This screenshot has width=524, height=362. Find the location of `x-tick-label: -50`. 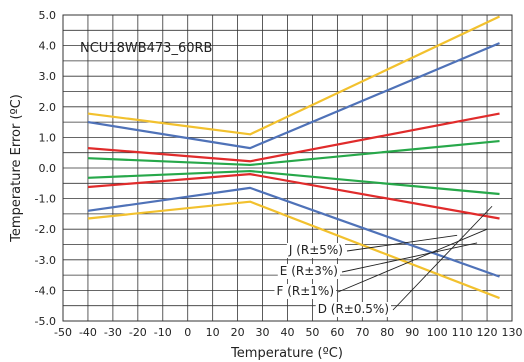

x-tick-label: -50 is located at coordinates (63, 332).